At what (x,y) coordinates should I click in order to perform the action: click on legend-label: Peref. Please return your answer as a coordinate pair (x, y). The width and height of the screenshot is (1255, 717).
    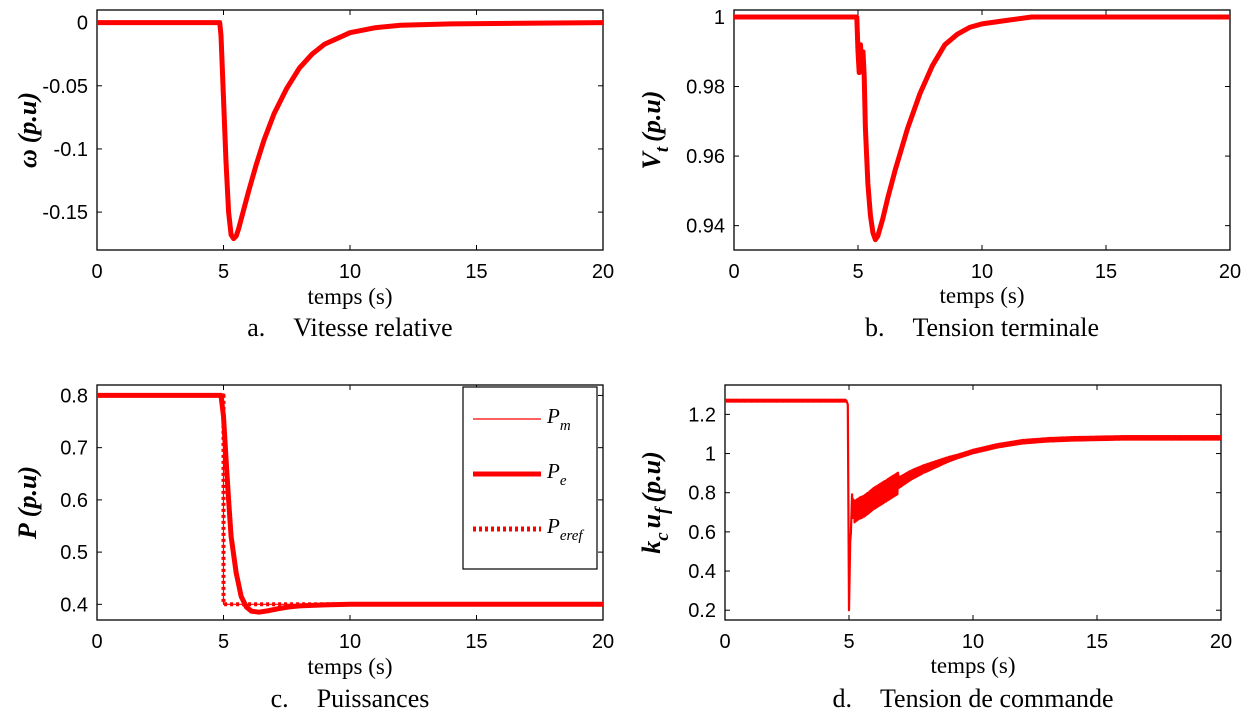
    Looking at the image, I should click on (565, 529).